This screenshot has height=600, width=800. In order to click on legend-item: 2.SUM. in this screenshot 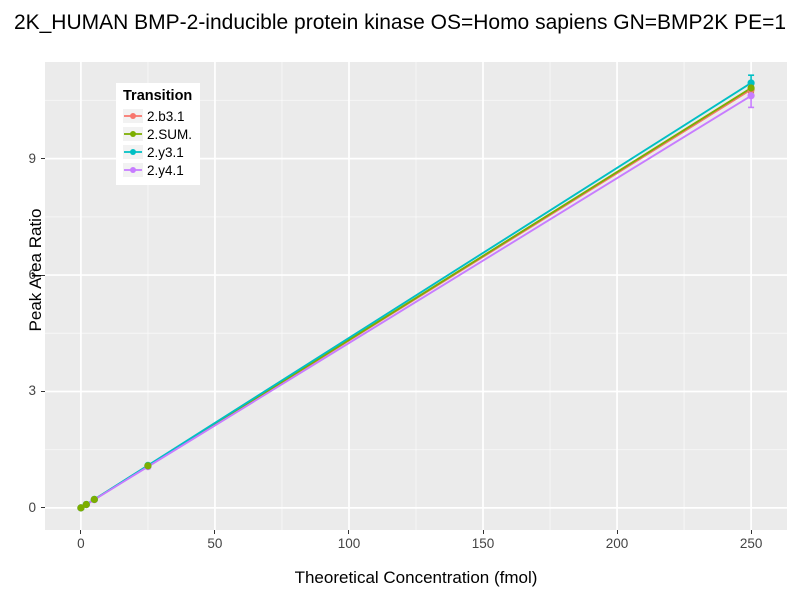, I will do `click(157, 134)`.